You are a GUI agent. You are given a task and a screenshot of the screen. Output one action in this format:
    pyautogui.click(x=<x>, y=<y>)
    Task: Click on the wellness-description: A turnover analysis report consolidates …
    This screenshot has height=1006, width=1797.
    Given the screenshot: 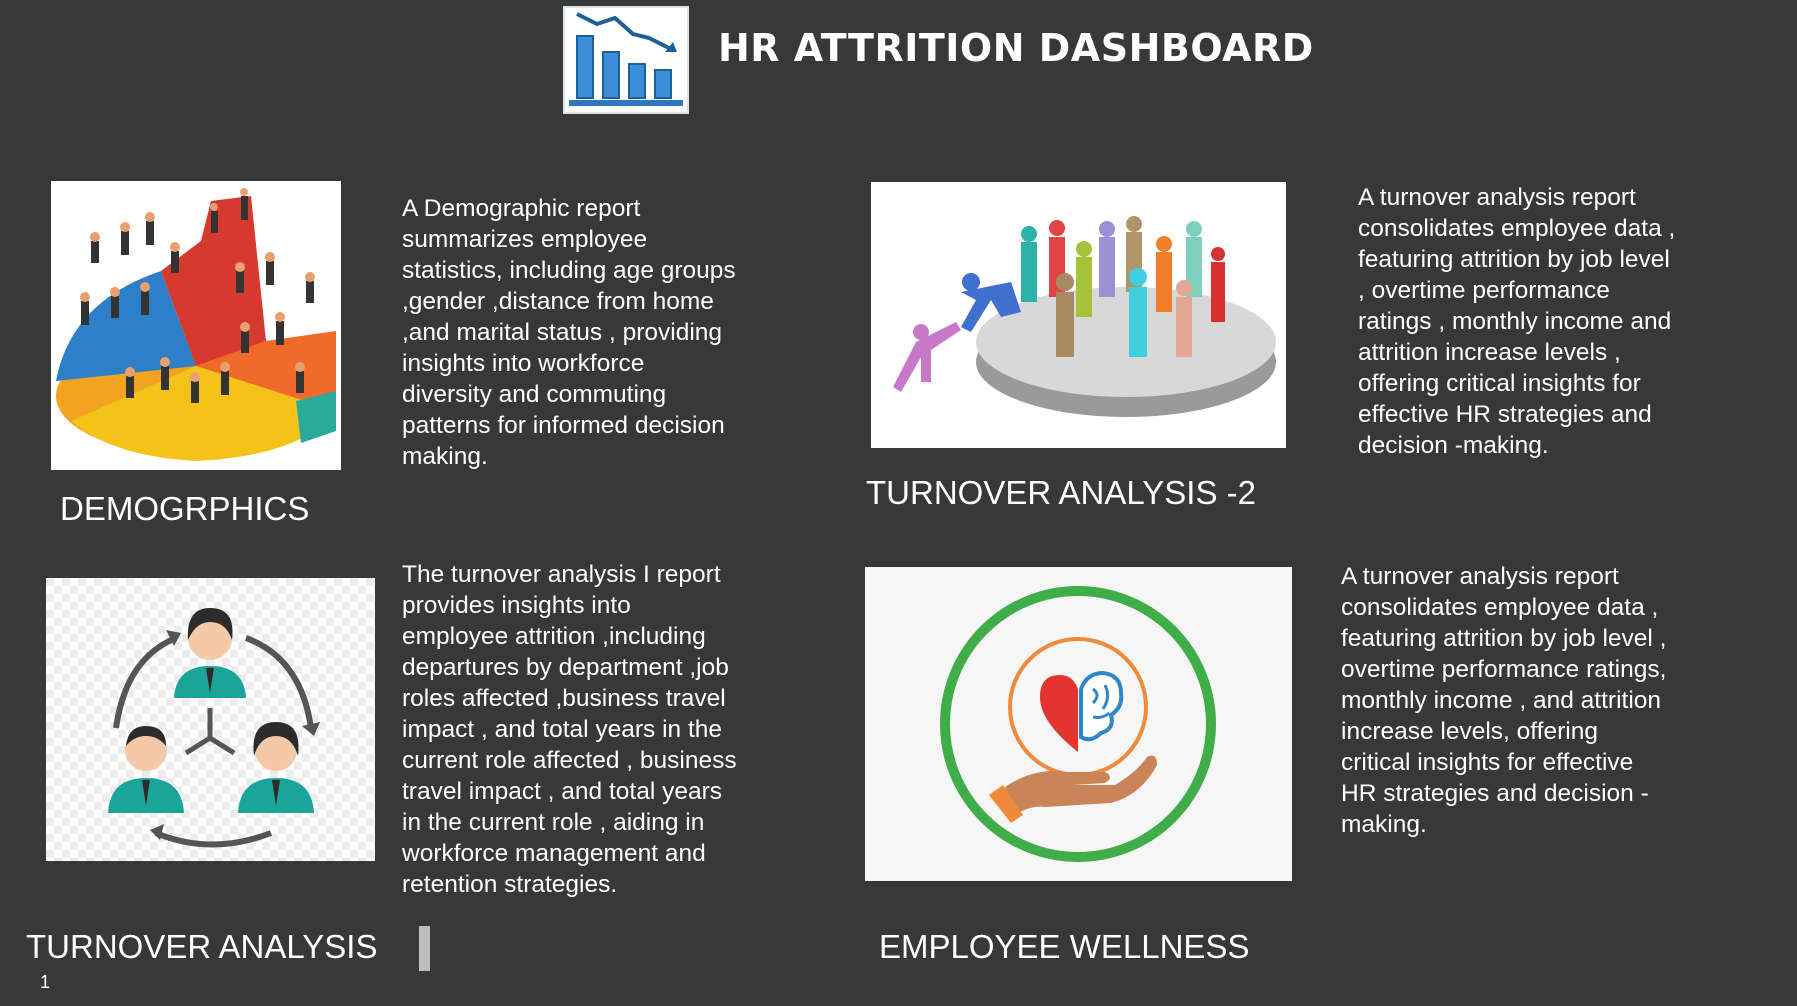 What is the action you would take?
    pyautogui.click(x=1504, y=700)
    